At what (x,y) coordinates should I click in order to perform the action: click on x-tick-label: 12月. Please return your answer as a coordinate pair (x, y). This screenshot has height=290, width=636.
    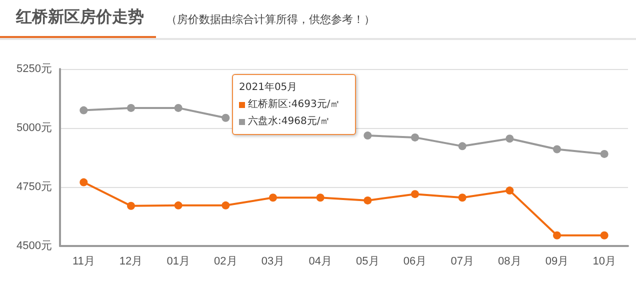
    Looking at the image, I should click on (131, 262).